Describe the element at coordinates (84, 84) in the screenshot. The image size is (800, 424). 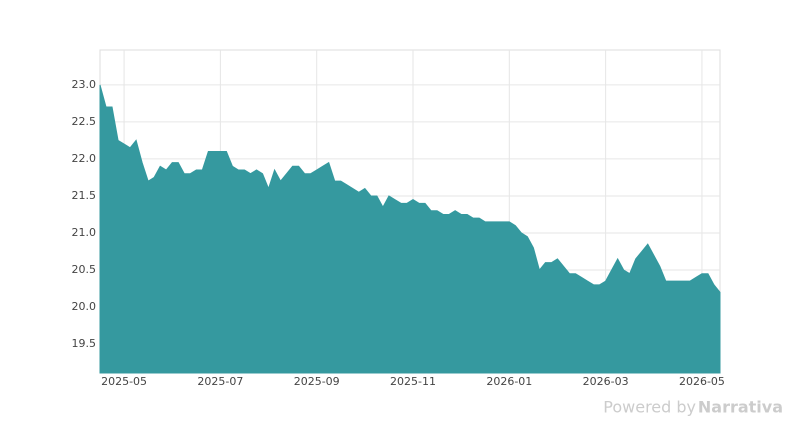
I see `y-tick-label: 23.0` at that location.